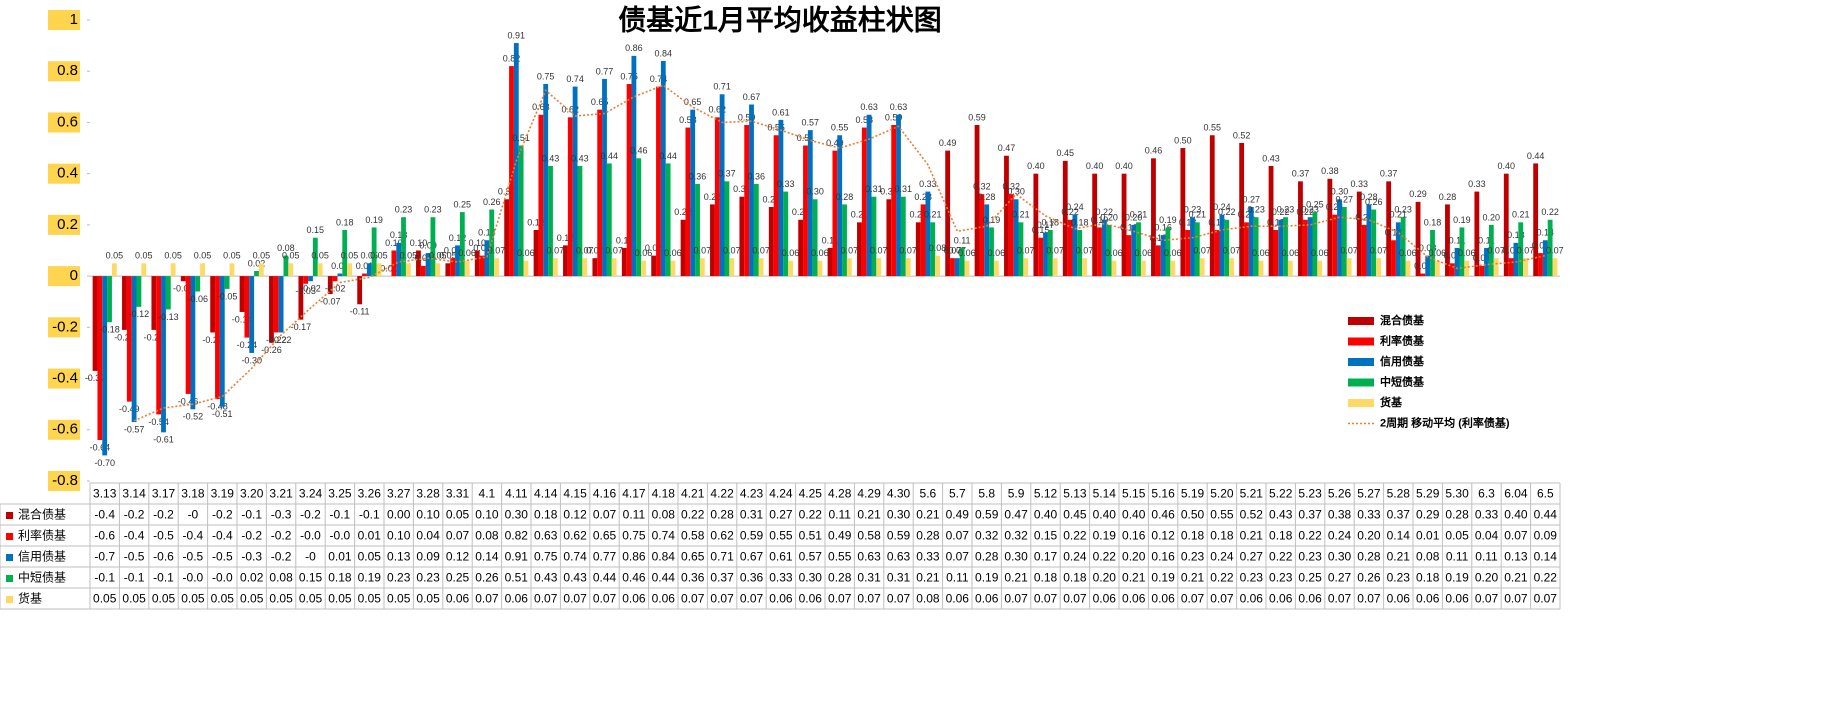 This screenshot has width=1840, height=726. I want to click on table-cell: 0.91, so click(517, 557).